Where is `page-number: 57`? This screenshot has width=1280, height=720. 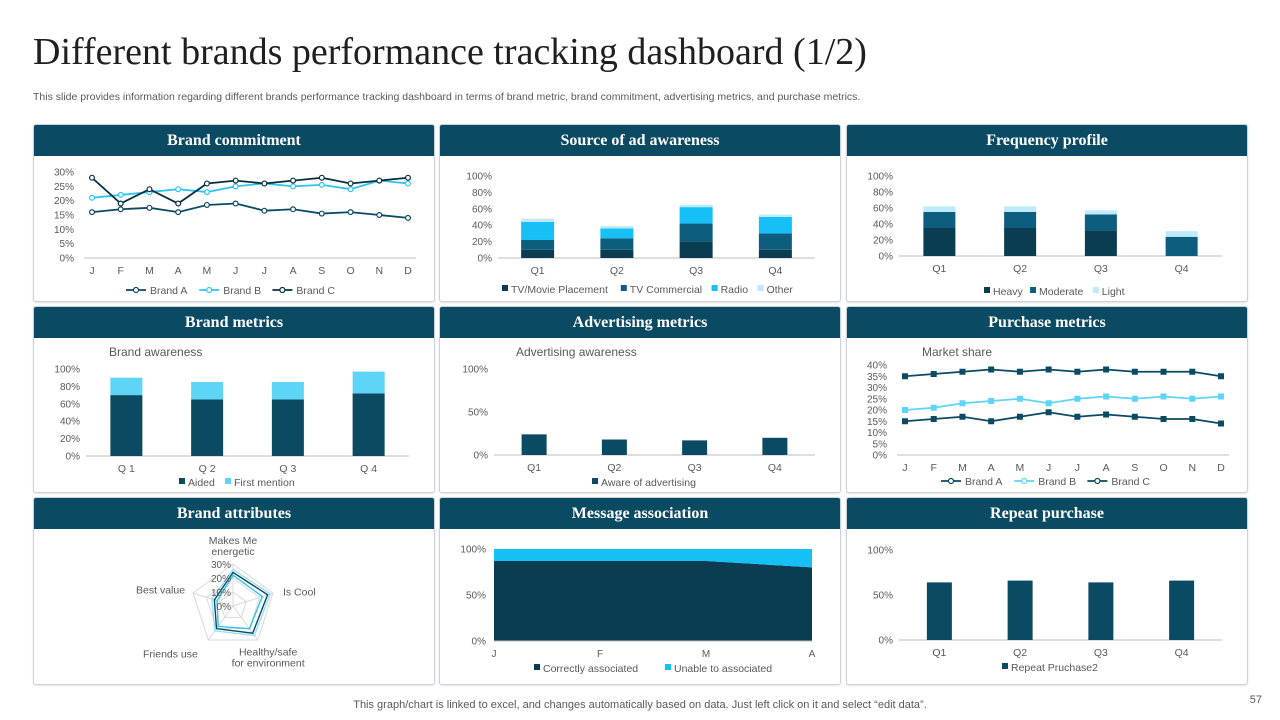
page-number: 57 is located at coordinates (1255, 700).